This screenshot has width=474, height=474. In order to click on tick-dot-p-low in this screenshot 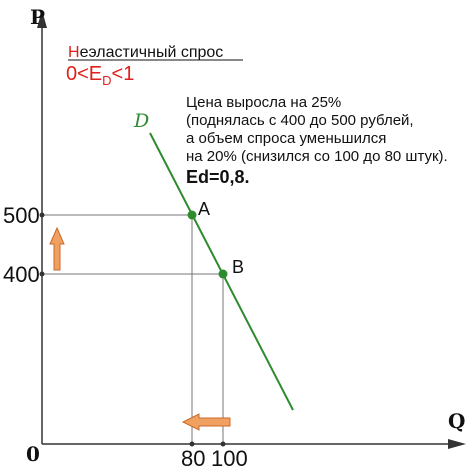, I will do `click(42, 274)`.